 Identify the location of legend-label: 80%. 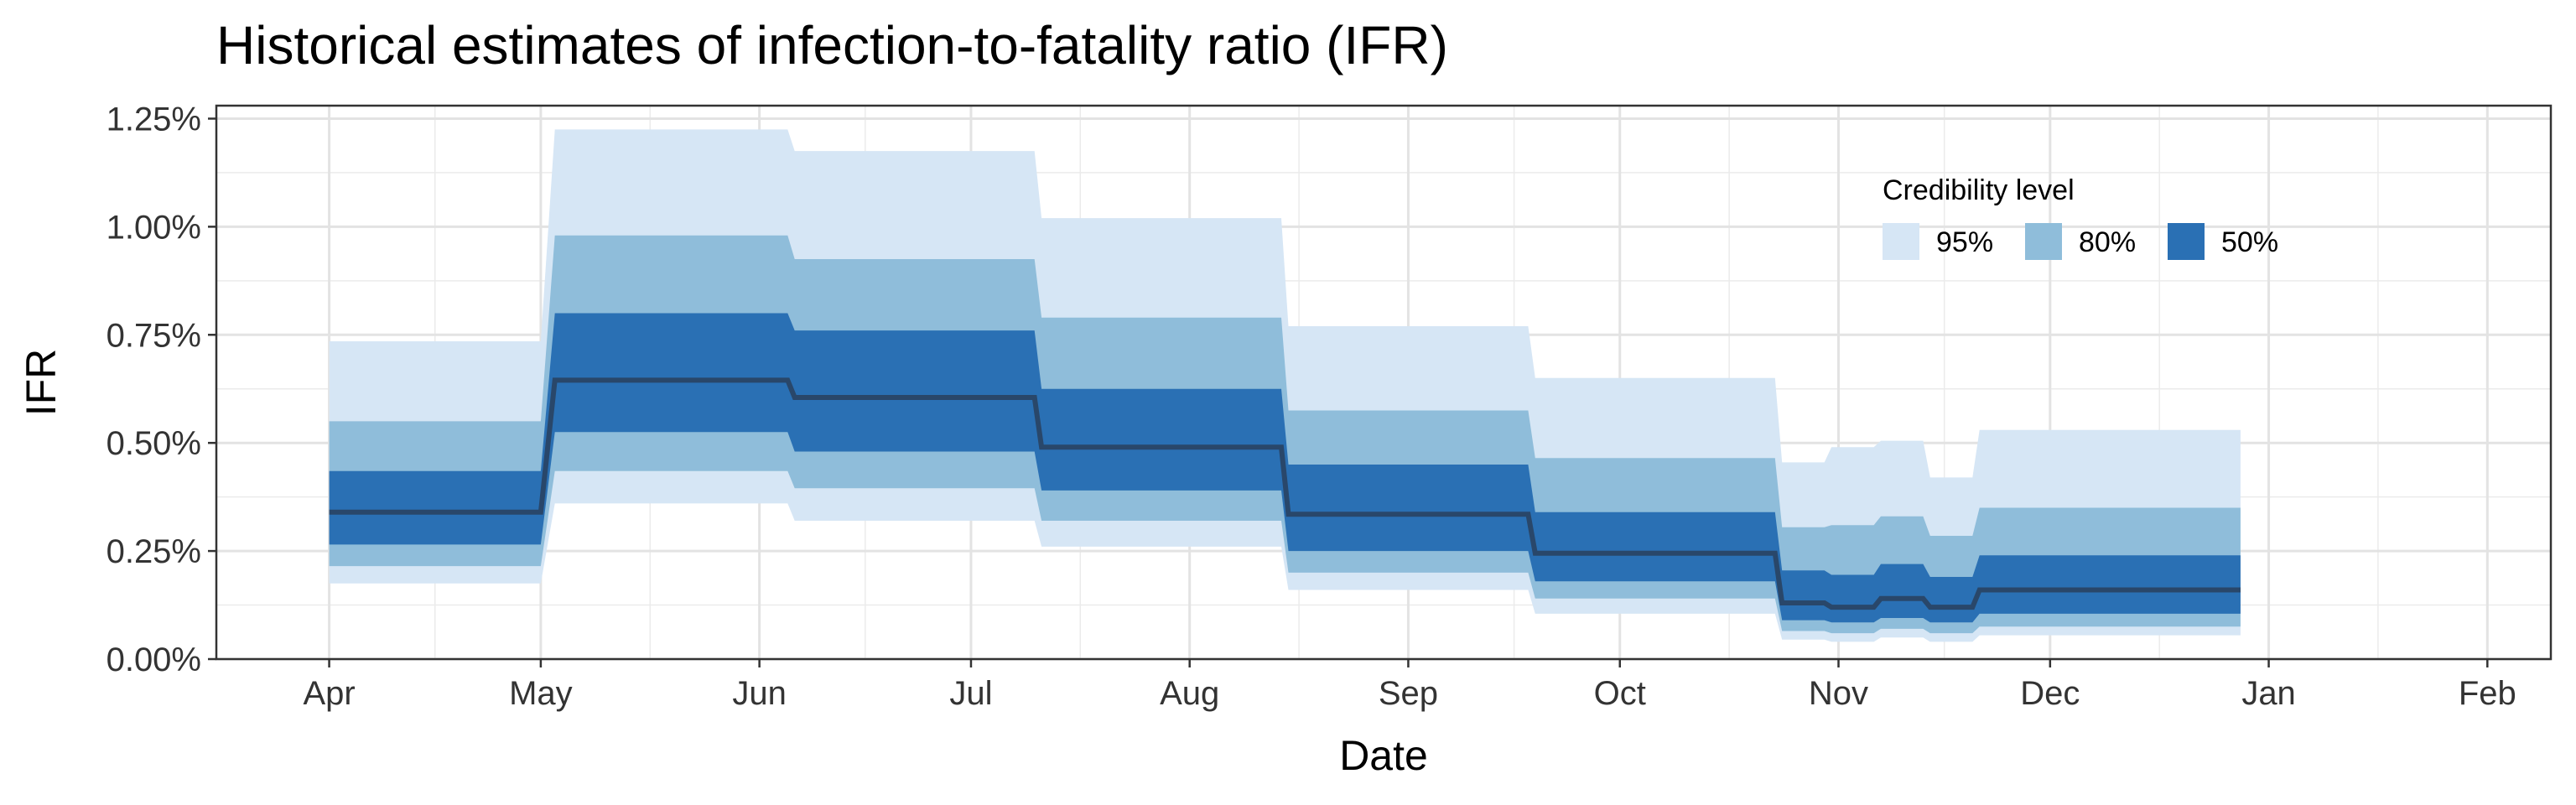
(2107, 242).